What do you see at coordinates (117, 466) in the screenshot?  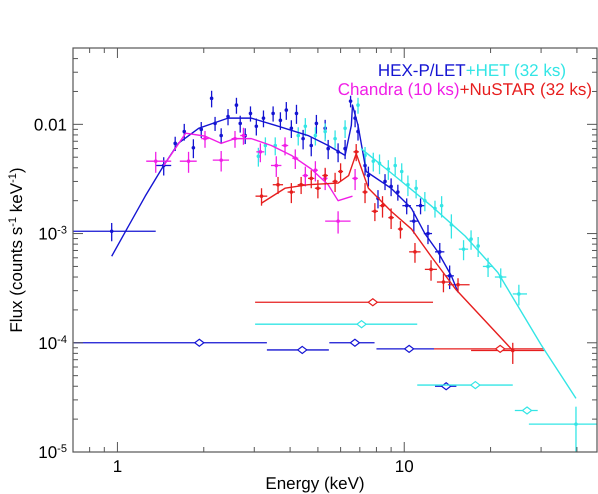 I see `x-tick-label: 1` at bounding box center [117, 466].